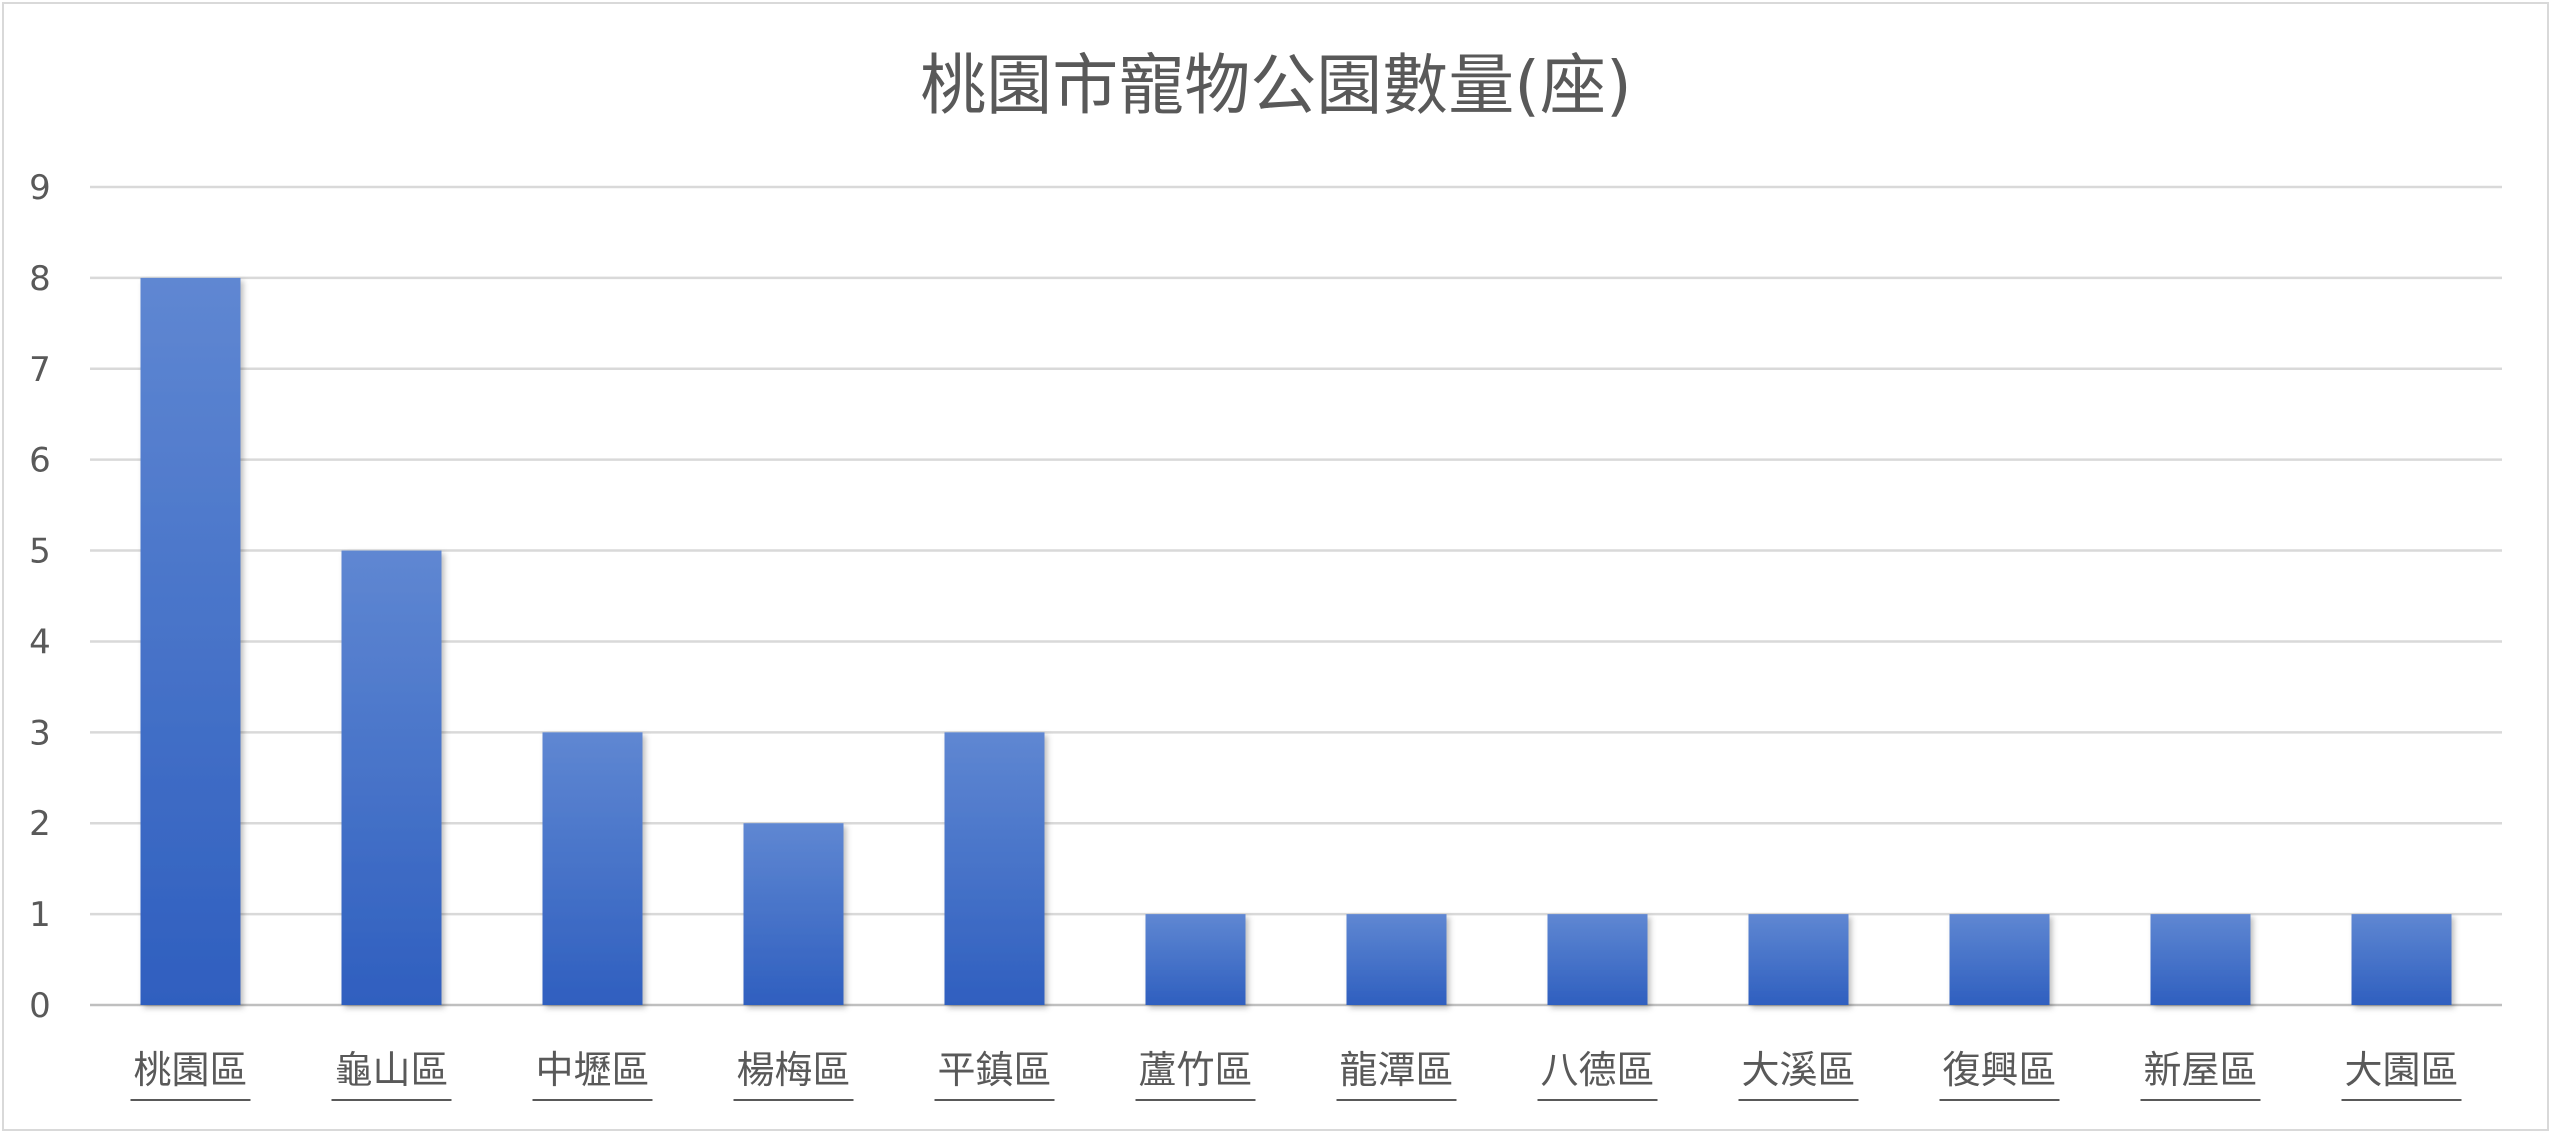  Describe the element at coordinates (1396, 1070) in the screenshot. I see `x-category-label: 龍潭區` at that location.